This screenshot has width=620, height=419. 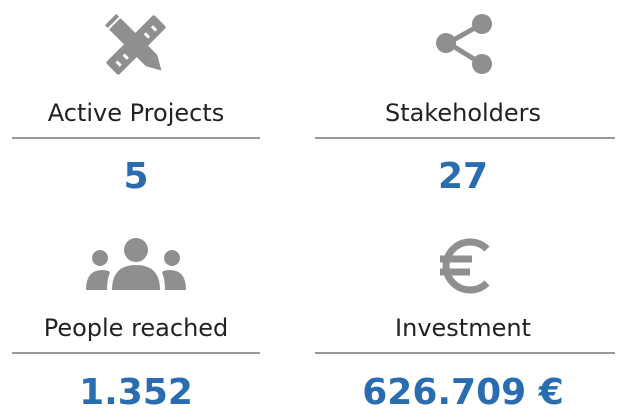 What do you see at coordinates (465, 266) in the screenshot?
I see `euro-icon` at bounding box center [465, 266].